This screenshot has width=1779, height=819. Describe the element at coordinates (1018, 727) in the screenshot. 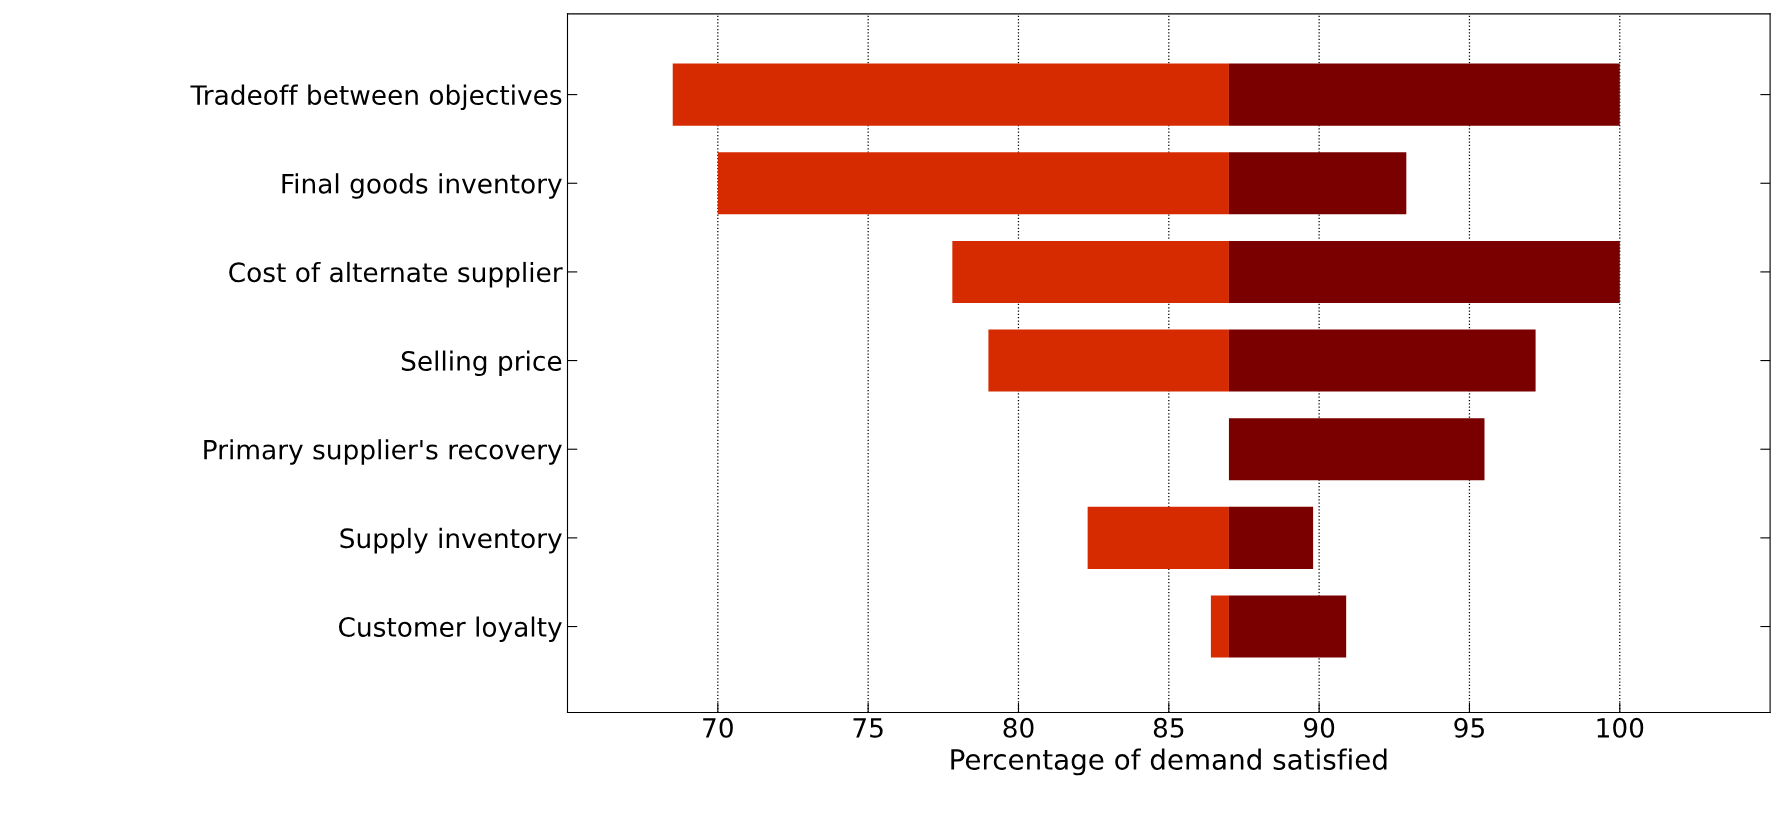

I see `x-tick-label: 80` at that location.